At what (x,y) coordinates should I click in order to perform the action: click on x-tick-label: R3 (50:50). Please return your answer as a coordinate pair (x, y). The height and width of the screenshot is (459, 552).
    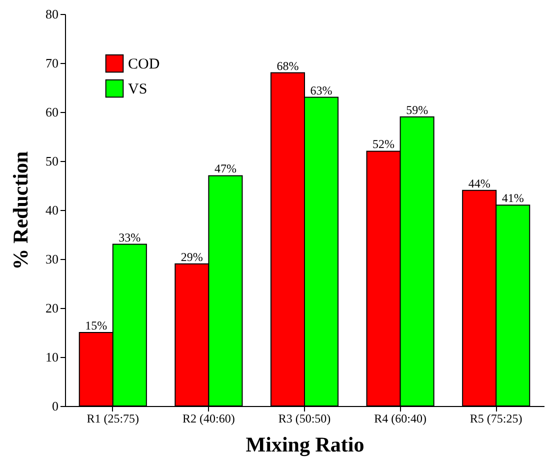
    Looking at the image, I should click on (304, 419).